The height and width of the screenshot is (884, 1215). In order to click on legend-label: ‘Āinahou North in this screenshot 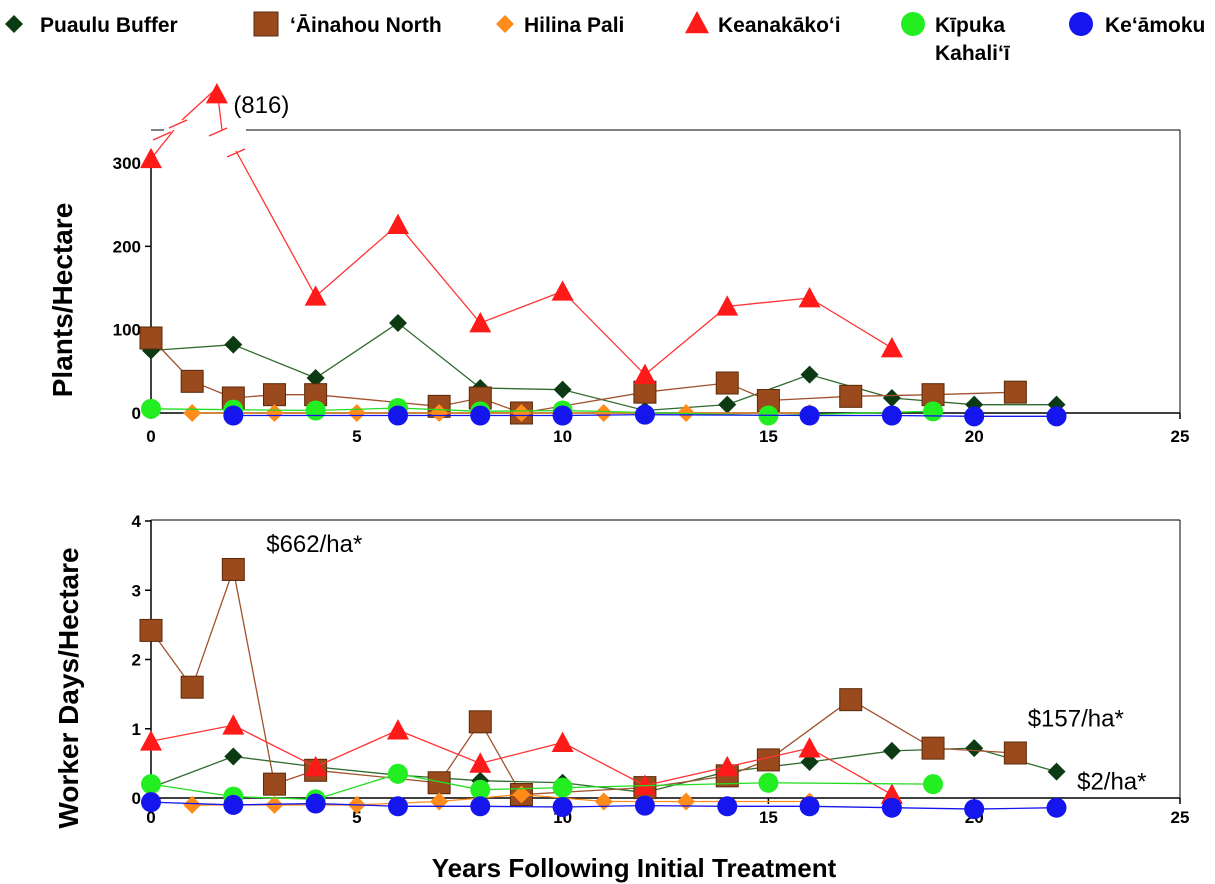, I will do `click(366, 25)`.